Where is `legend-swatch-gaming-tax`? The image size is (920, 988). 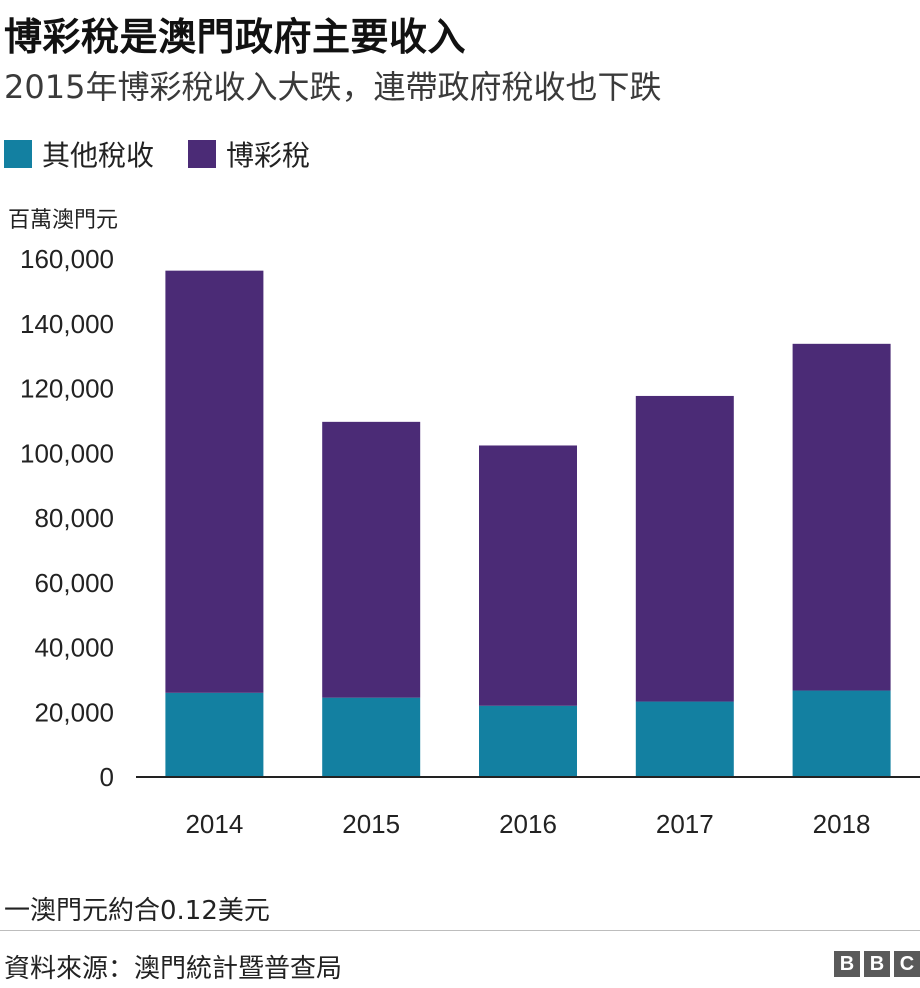 legend-swatch-gaming-tax is located at coordinates (202, 154).